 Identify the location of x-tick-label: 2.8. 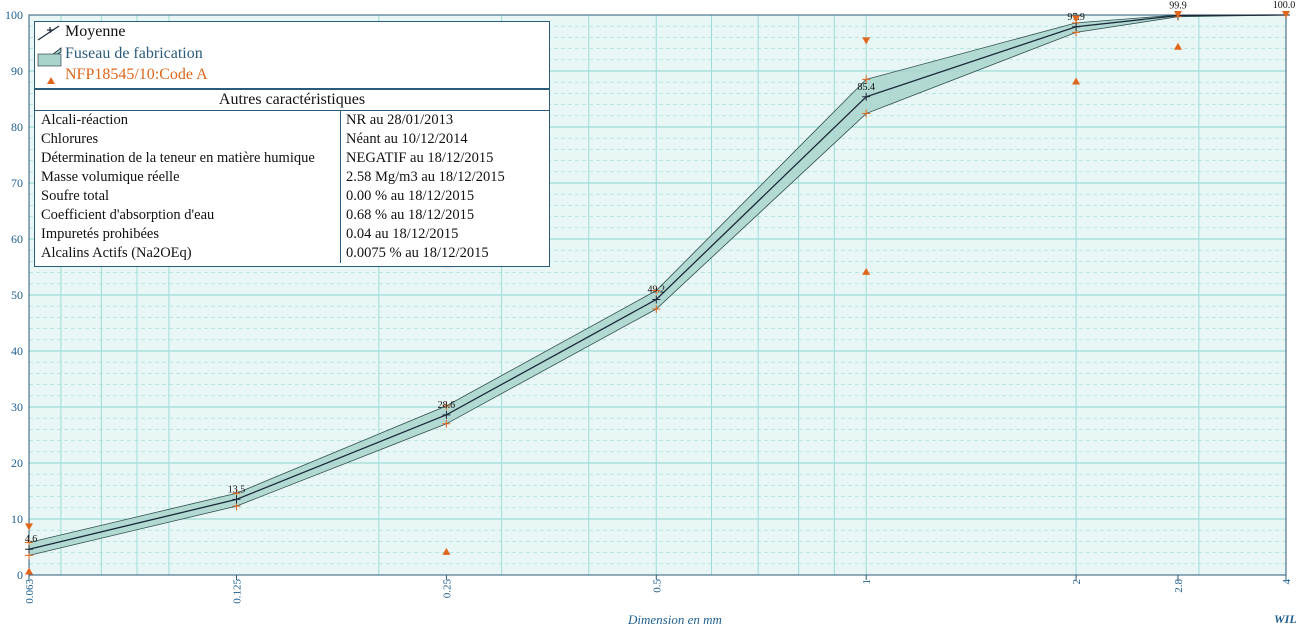
(1179, 586).